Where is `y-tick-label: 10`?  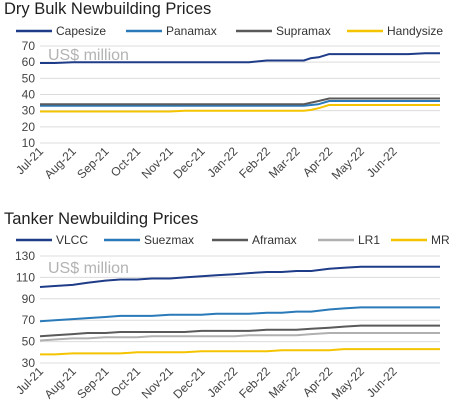 y-tick-label: 10 is located at coordinates (29, 143).